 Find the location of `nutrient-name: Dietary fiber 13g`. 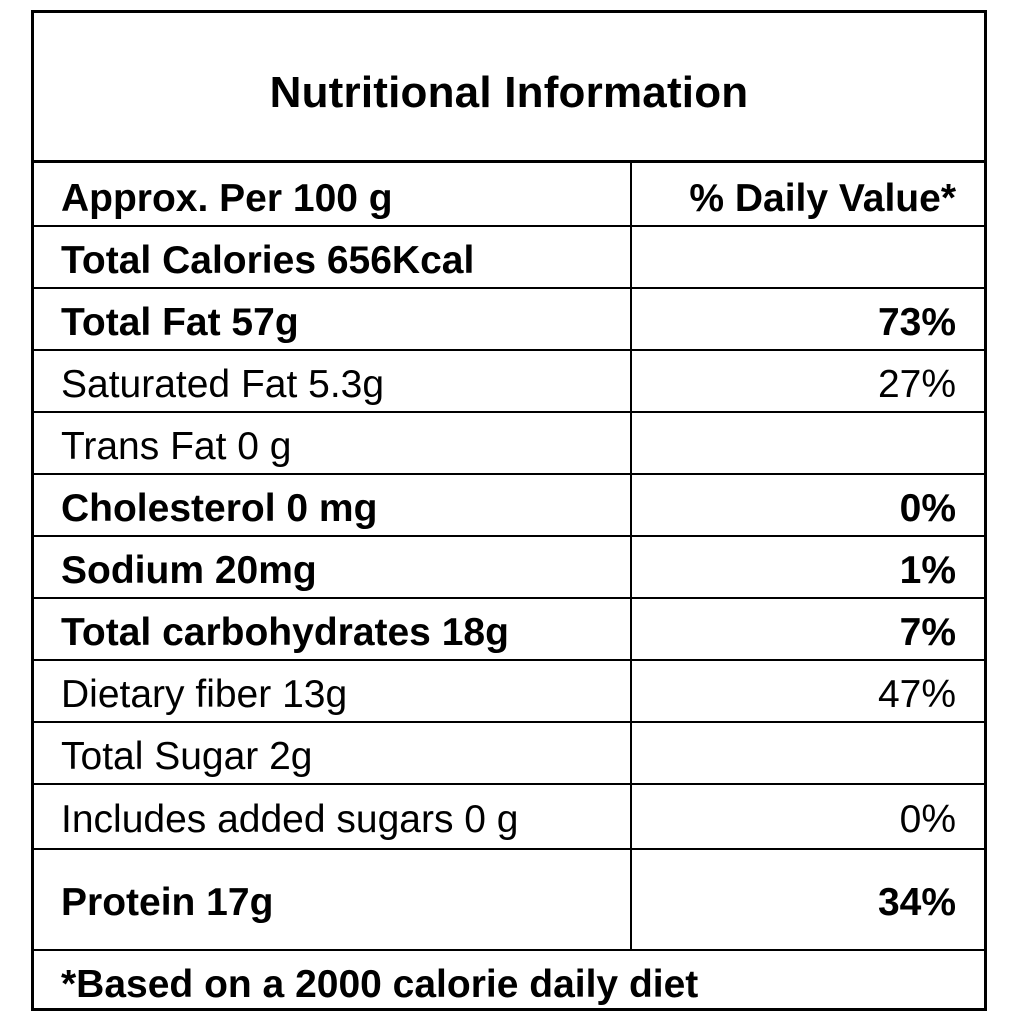

nutrient-name: Dietary fiber 13g is located at coordinates (204, 694).